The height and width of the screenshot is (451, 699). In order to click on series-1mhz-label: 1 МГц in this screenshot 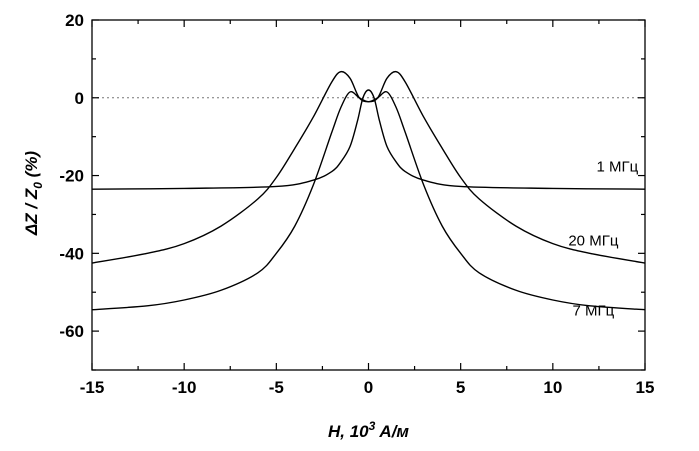, I will do `click(617, 167)`.